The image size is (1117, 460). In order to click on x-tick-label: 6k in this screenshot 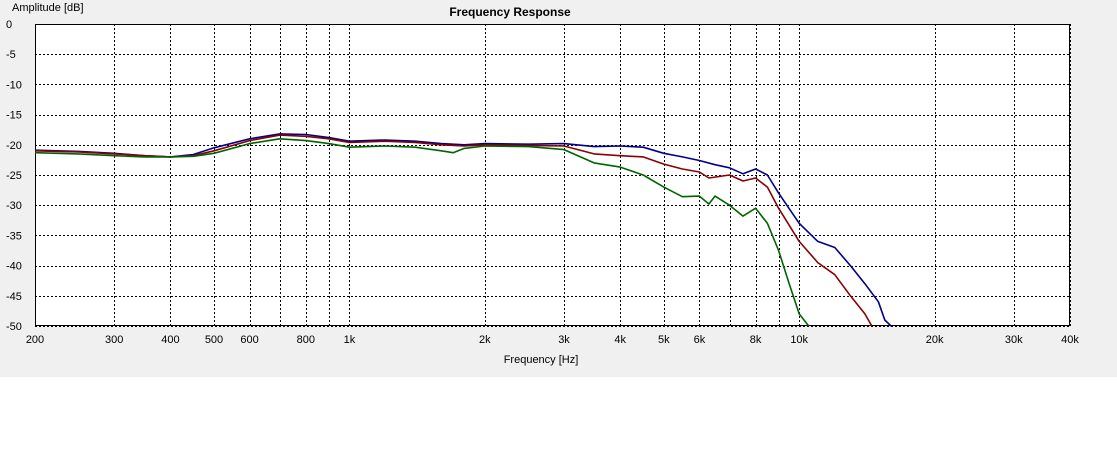, I will do `click(700, 340)`.